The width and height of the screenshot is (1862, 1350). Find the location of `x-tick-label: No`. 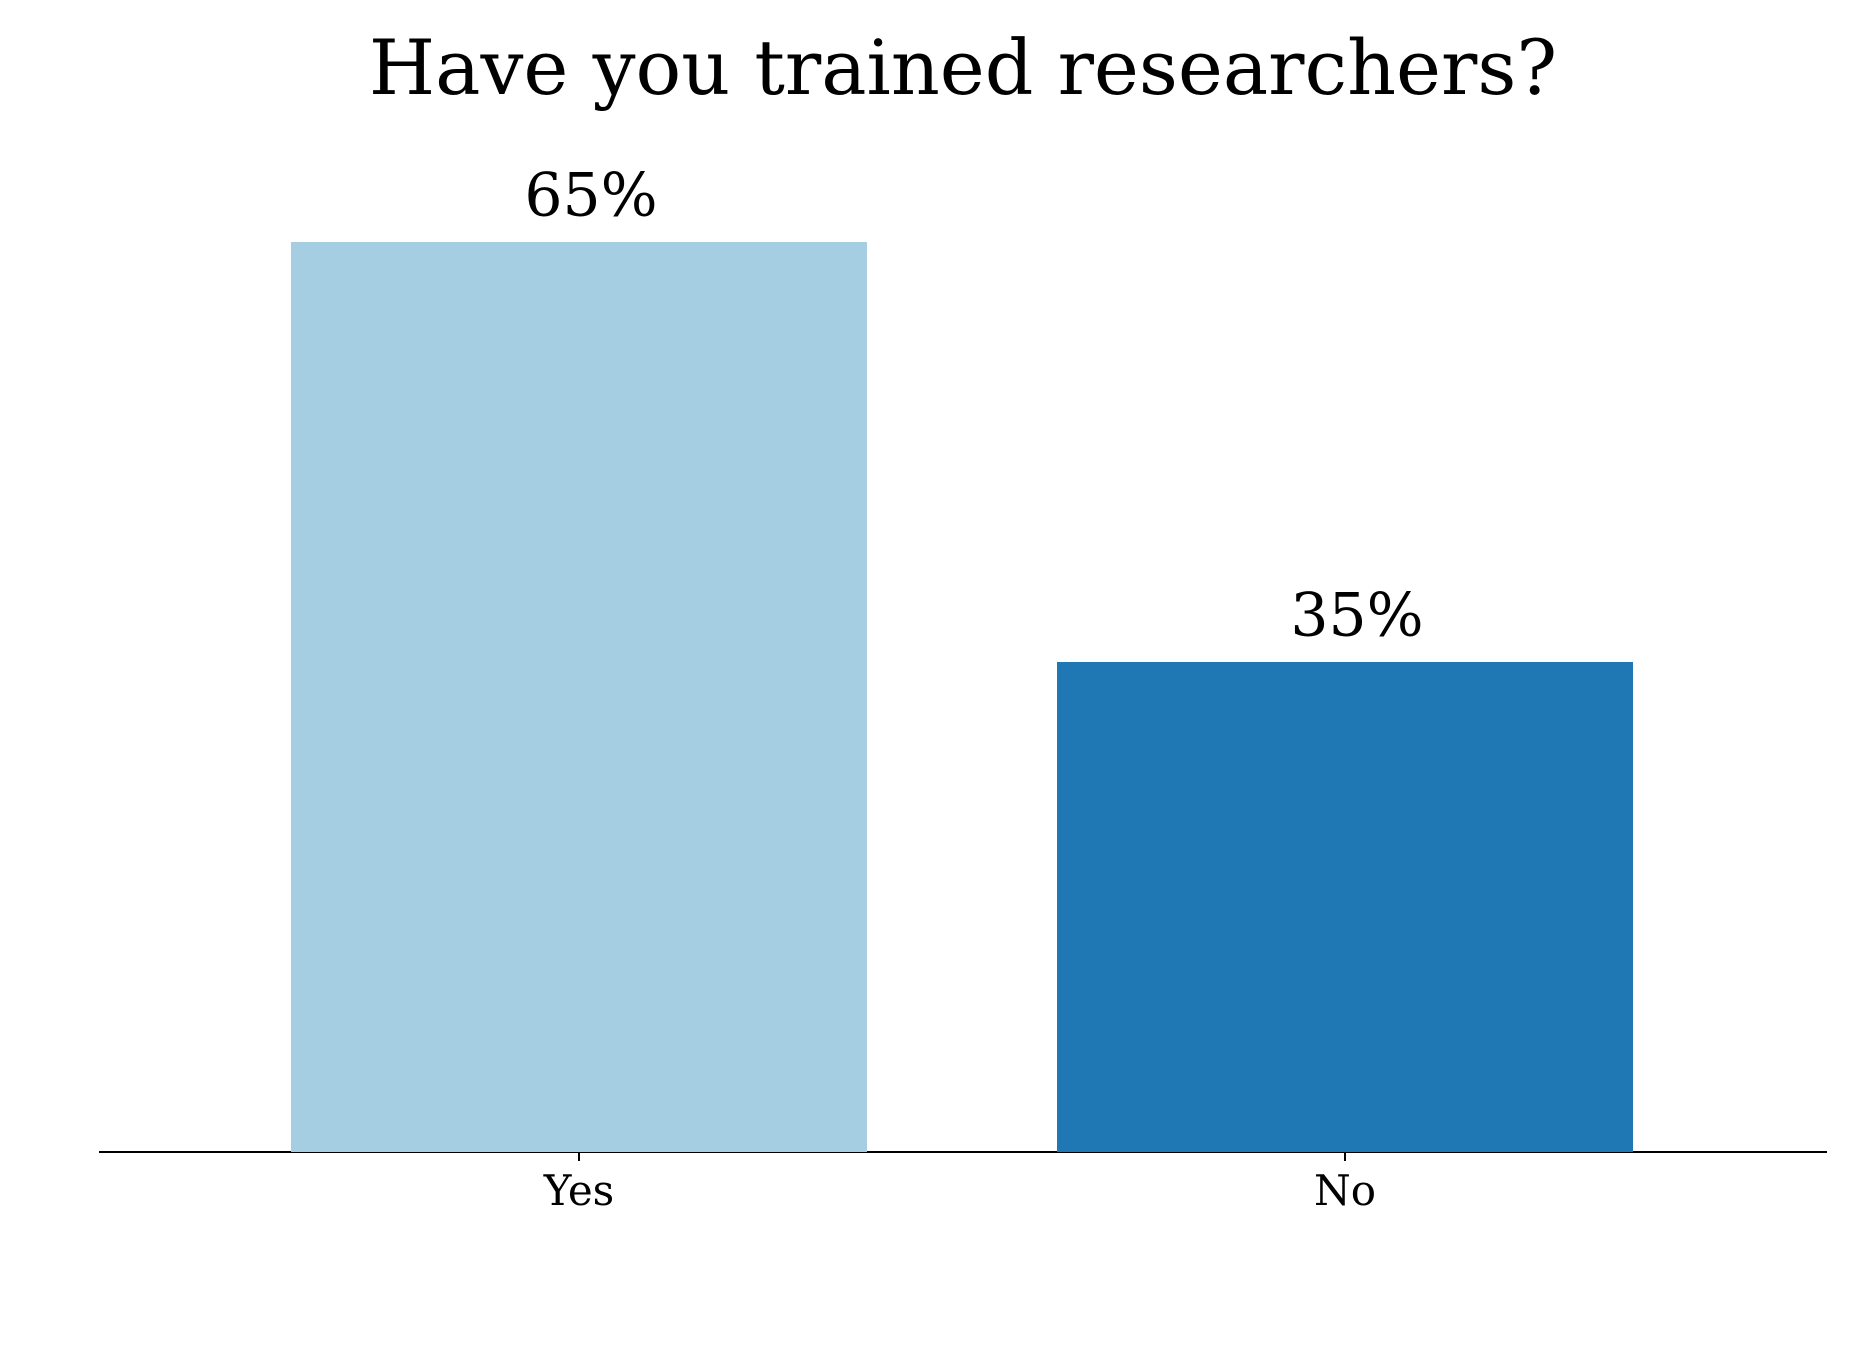

x-tick-label: No is located at coordinates (1345, 1190).